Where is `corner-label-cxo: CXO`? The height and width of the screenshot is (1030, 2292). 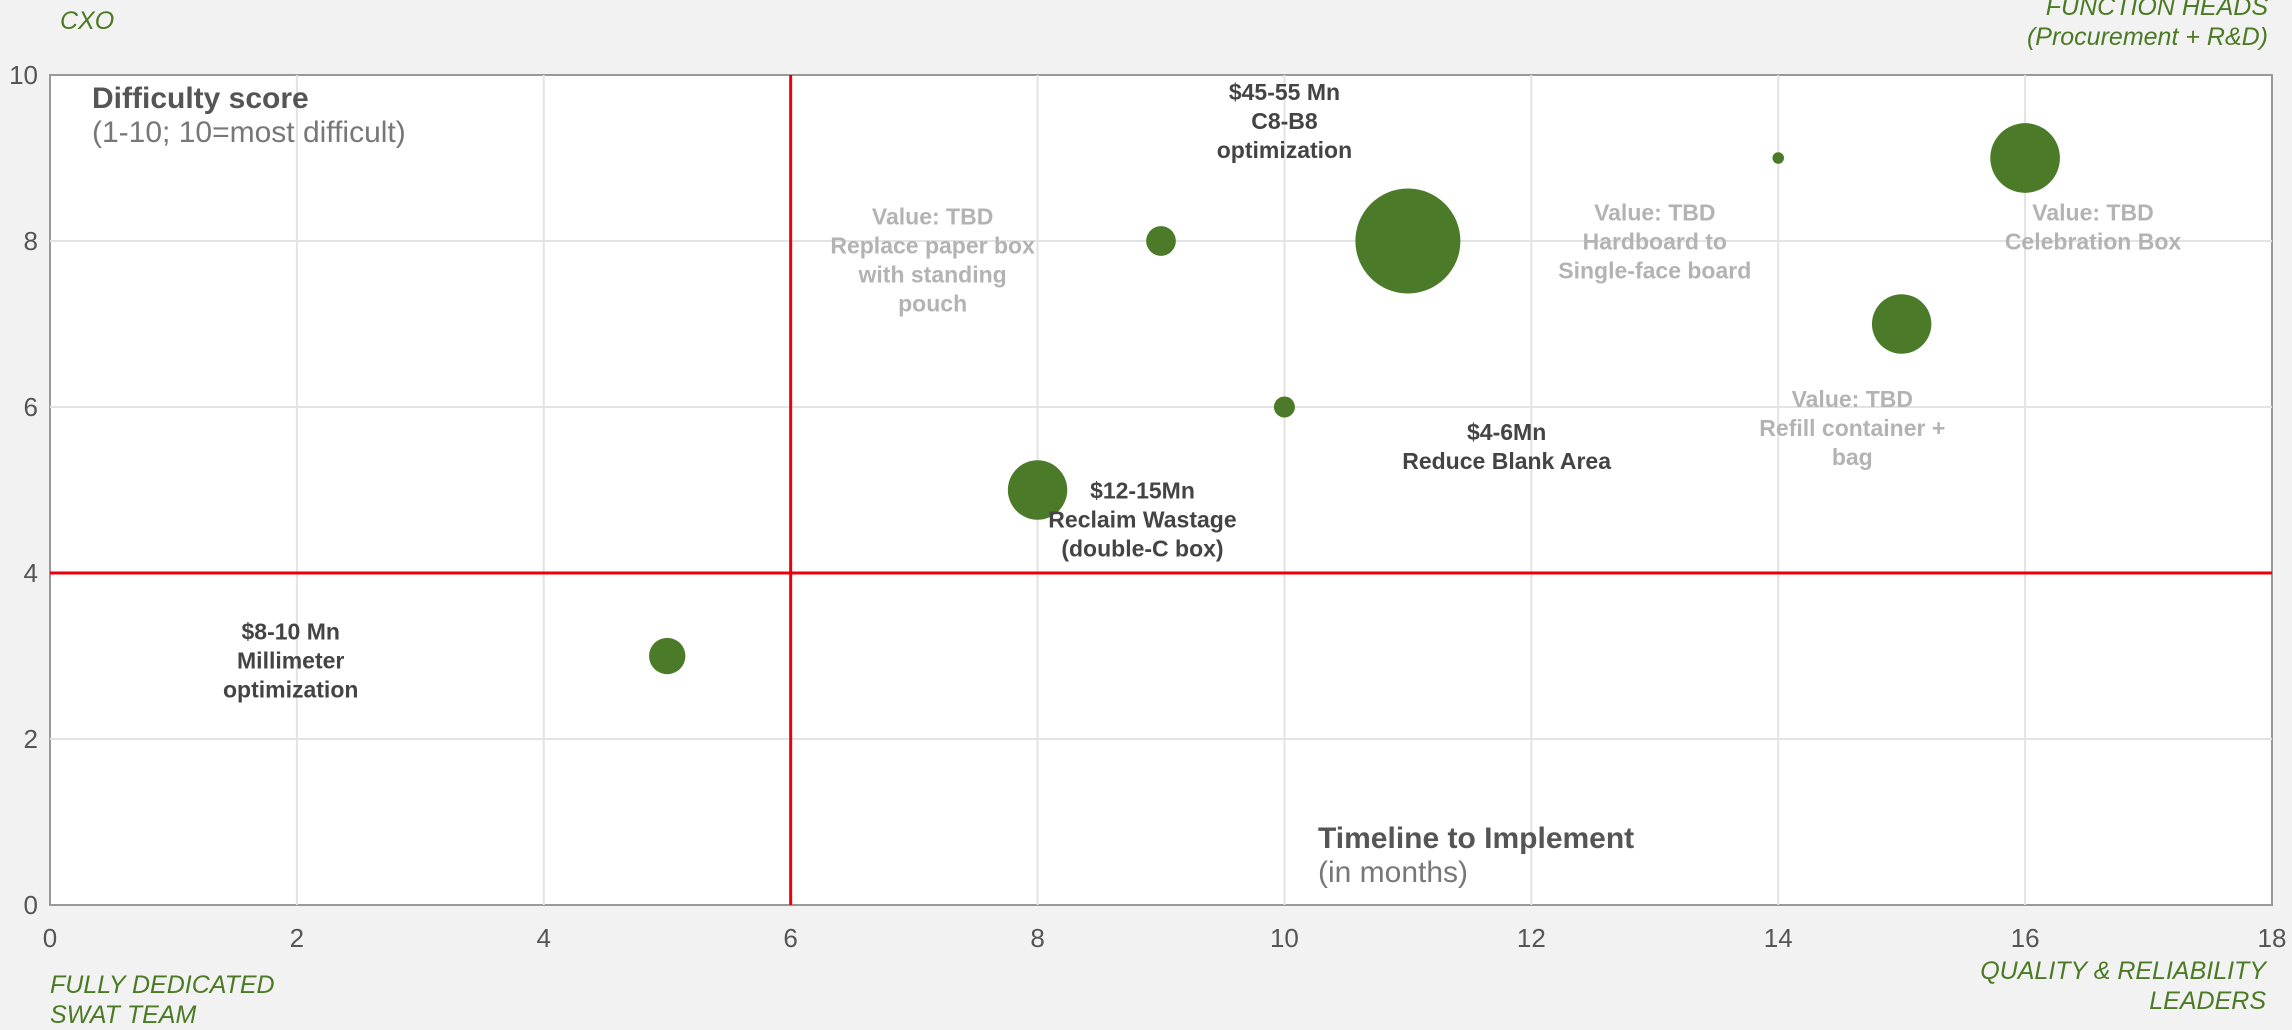
corner-label-cxo: CXO is located at coordinates (87, 21).